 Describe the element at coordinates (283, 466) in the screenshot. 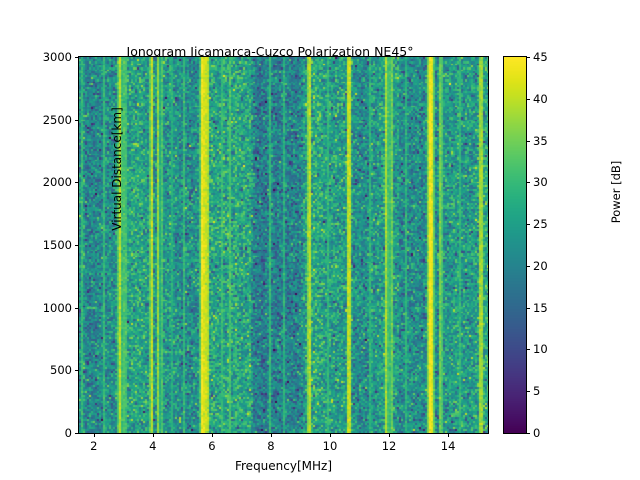

I see `x-axis-label: Frequency[MHz]` at that location.